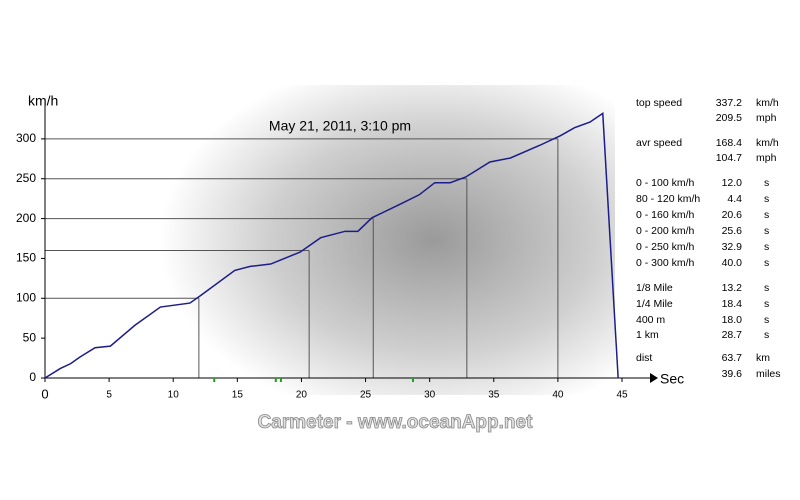  I want to click on stat-value: 337.2, so click(729, 103).